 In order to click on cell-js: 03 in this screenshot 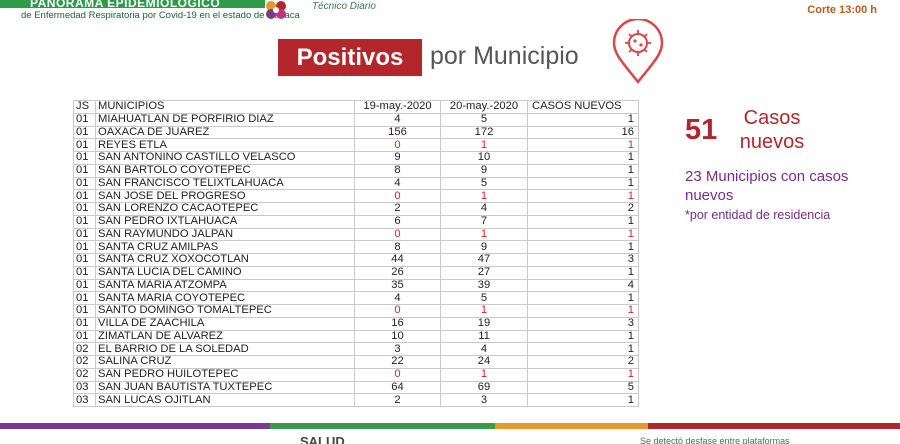, I will do `click(84, 387)`.